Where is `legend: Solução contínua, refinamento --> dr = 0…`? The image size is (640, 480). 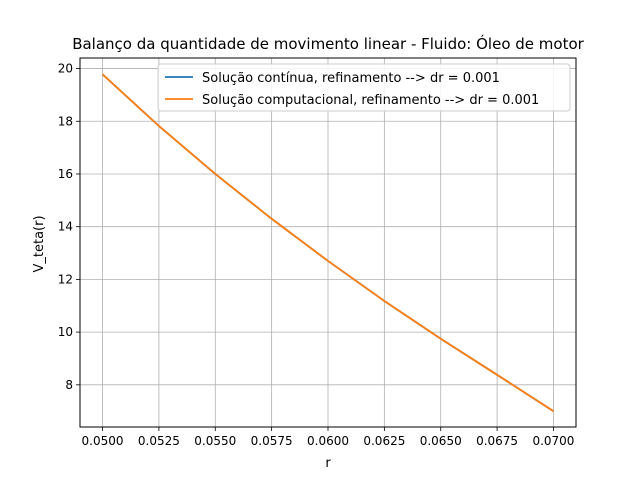 legend: Solução contínua, refinamento --> dr = 0… is located at coordinates (364, 87).